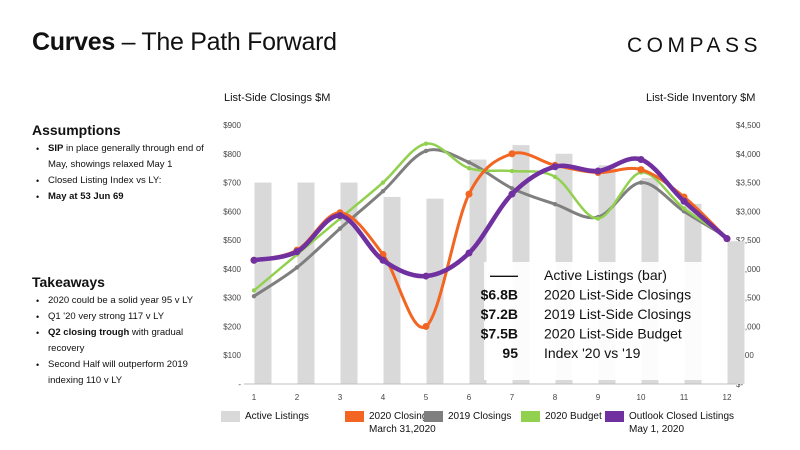 The height and width of the screenshot is (450, 800). Describe the element at coordinates (402, 429) in the screenshot. I see `legend-label-subtext: March 31,2020` at that location.